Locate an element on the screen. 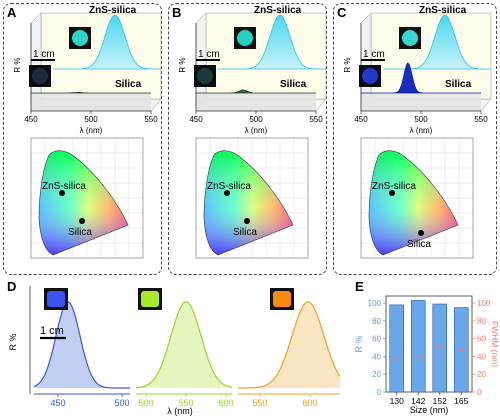 The width and height of the screenshot is (500, 418). e-right-tick-label: 40 is located at coordinates (481, 356).